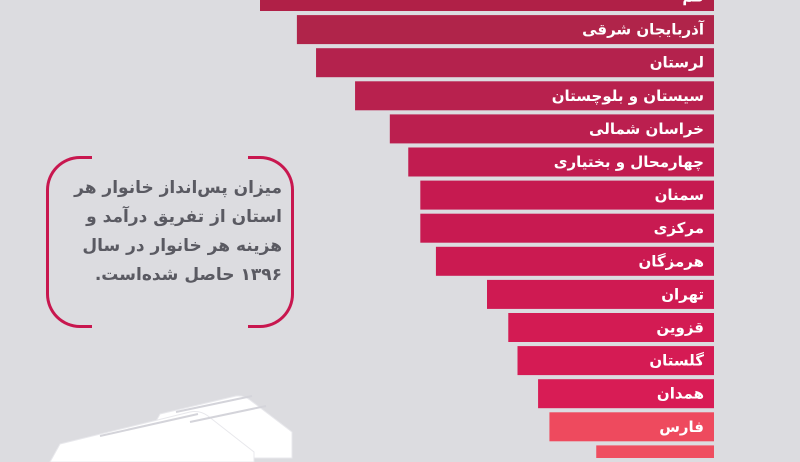  I want to click on bar-label: فارس, so click(681, 427).